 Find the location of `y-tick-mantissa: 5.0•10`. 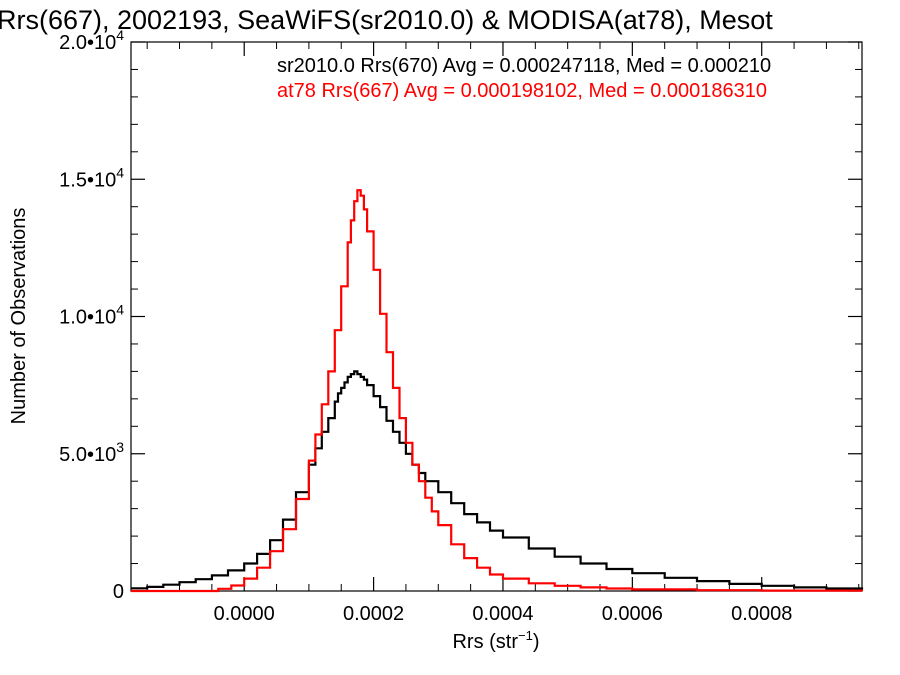

y-tick-mantissa: 5.0•10 is located at coordinates (87, 455).